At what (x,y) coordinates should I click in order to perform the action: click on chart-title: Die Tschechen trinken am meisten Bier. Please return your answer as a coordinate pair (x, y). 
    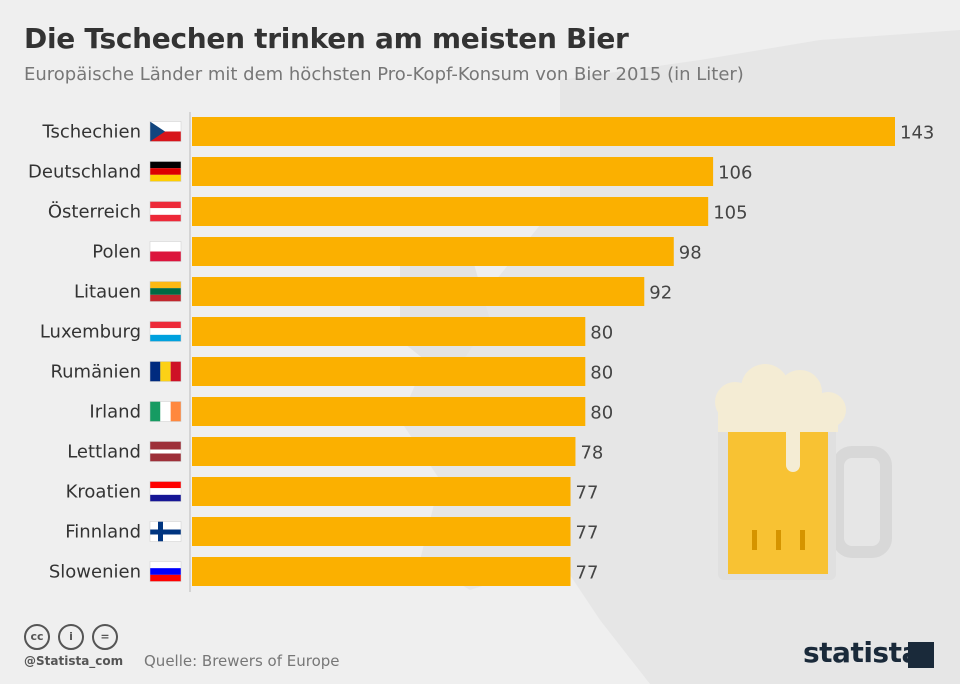
    Looking at the image, I should click on (326, 38).